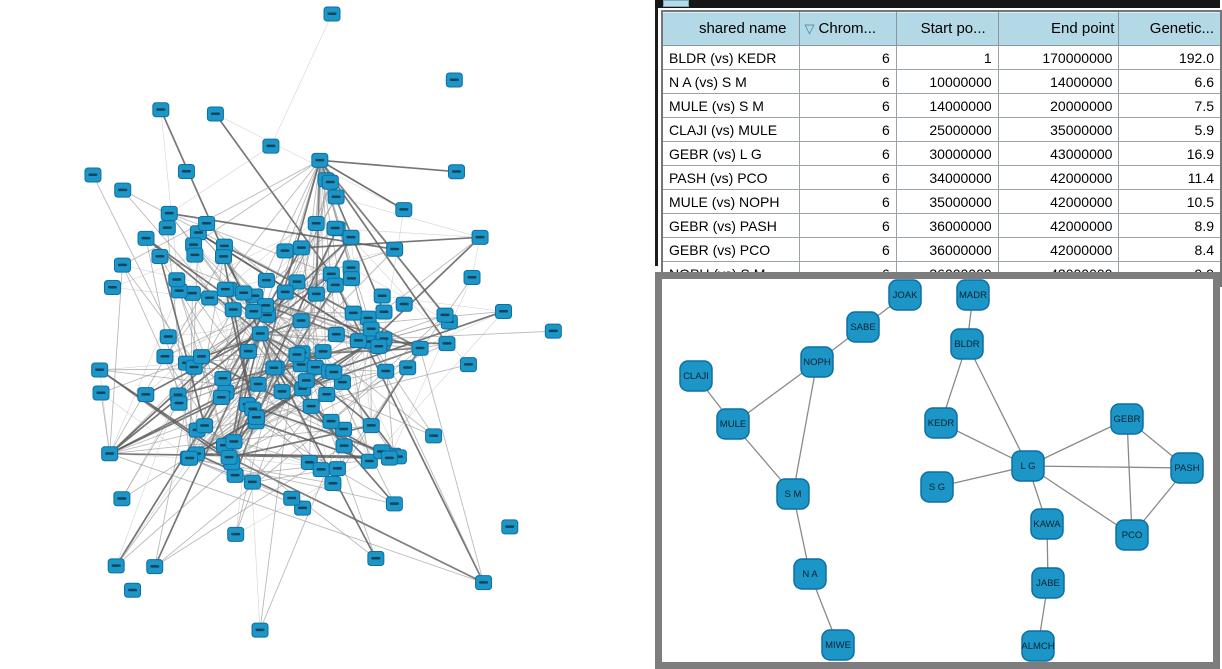 This screenshot has height=669, width=1222. I want to click on overview-node-MULE: MULE, so click(733, 424).